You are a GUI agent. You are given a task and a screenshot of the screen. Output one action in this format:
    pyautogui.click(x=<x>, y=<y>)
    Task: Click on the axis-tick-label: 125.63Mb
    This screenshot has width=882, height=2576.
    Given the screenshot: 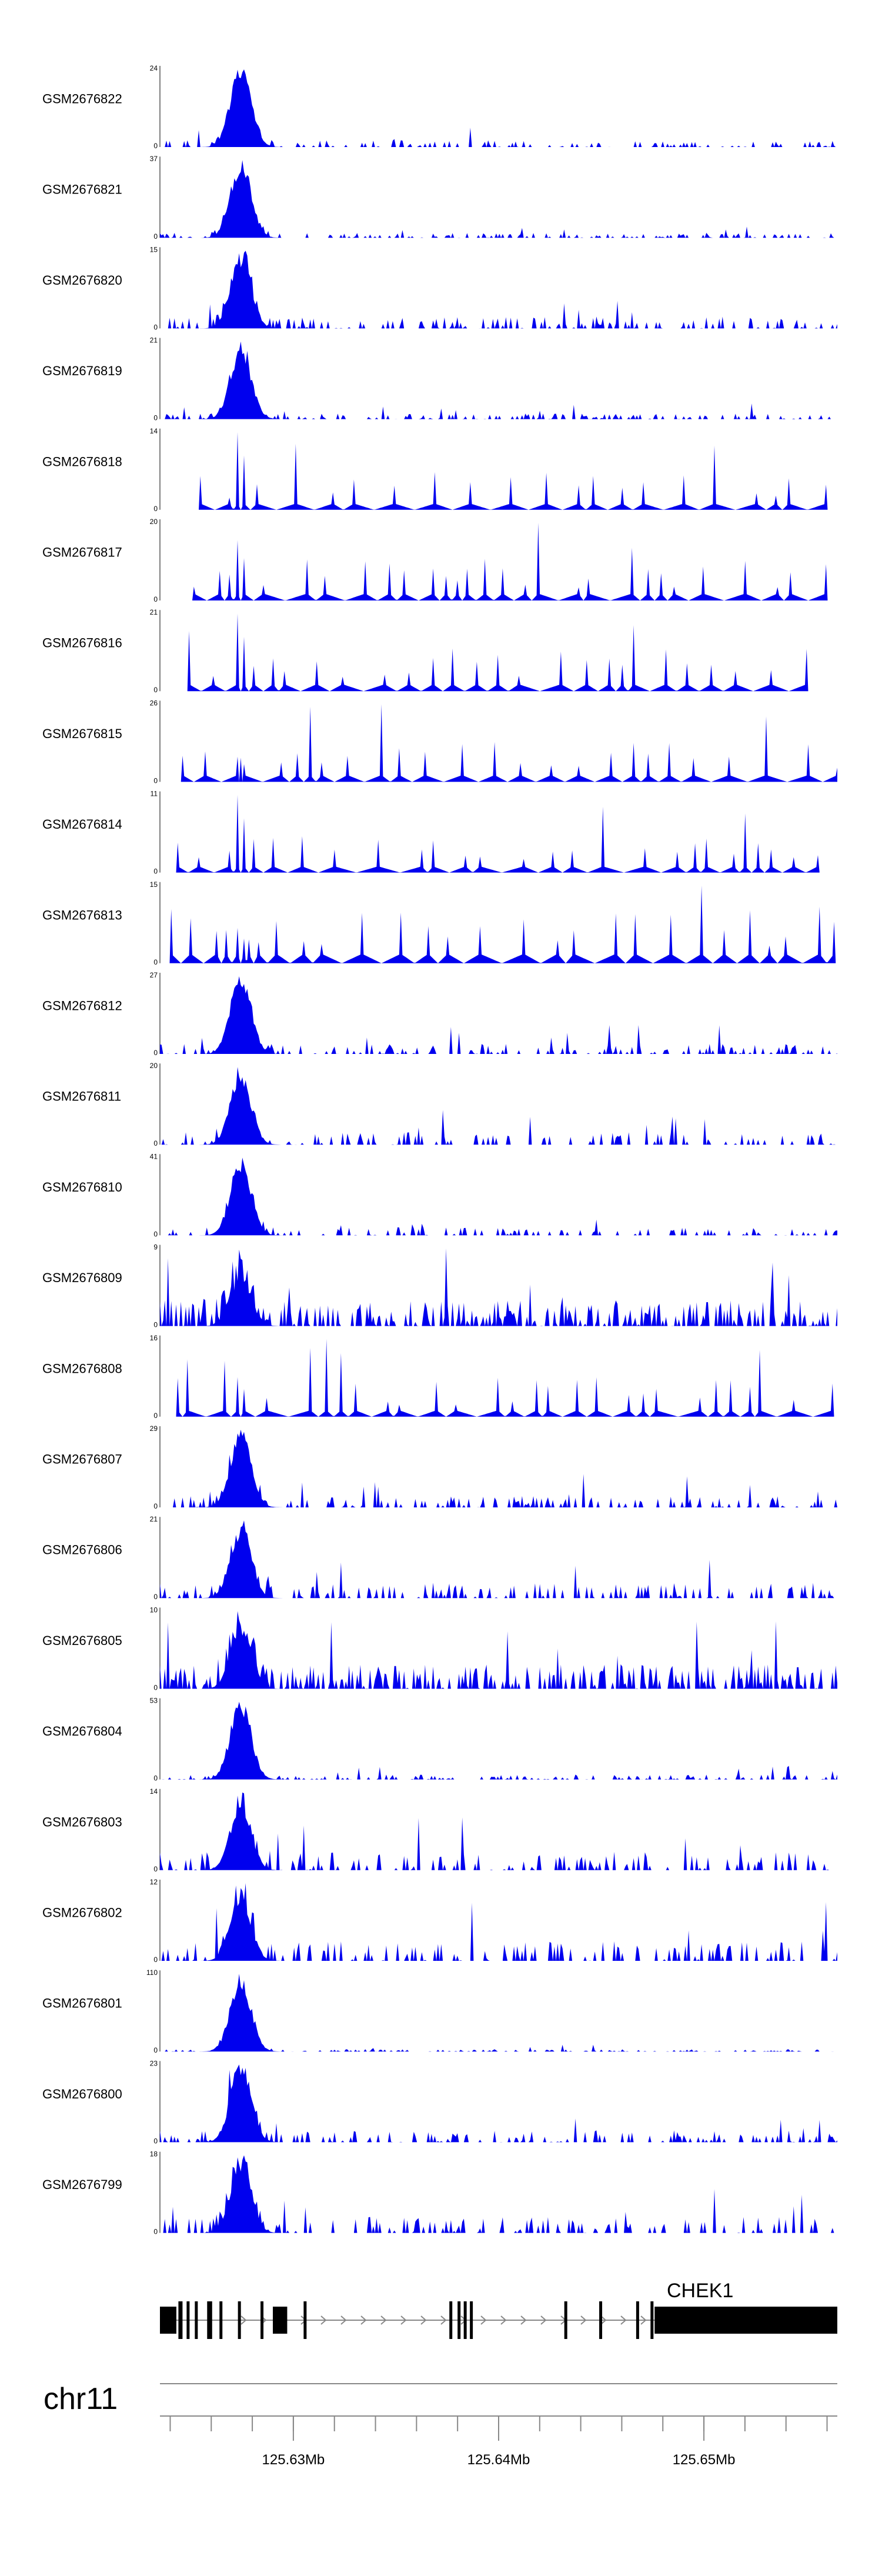 What is the action you would take?
    pyautogui.click(x=293, y=2460)
    